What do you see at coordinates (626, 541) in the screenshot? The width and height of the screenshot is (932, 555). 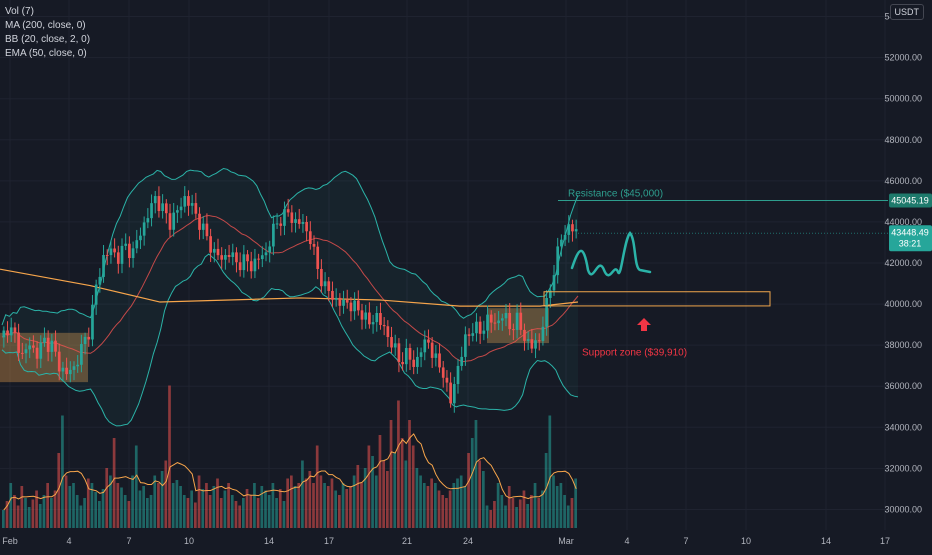 I see `time-tick-label: 4` at bounding box center [626, 541].